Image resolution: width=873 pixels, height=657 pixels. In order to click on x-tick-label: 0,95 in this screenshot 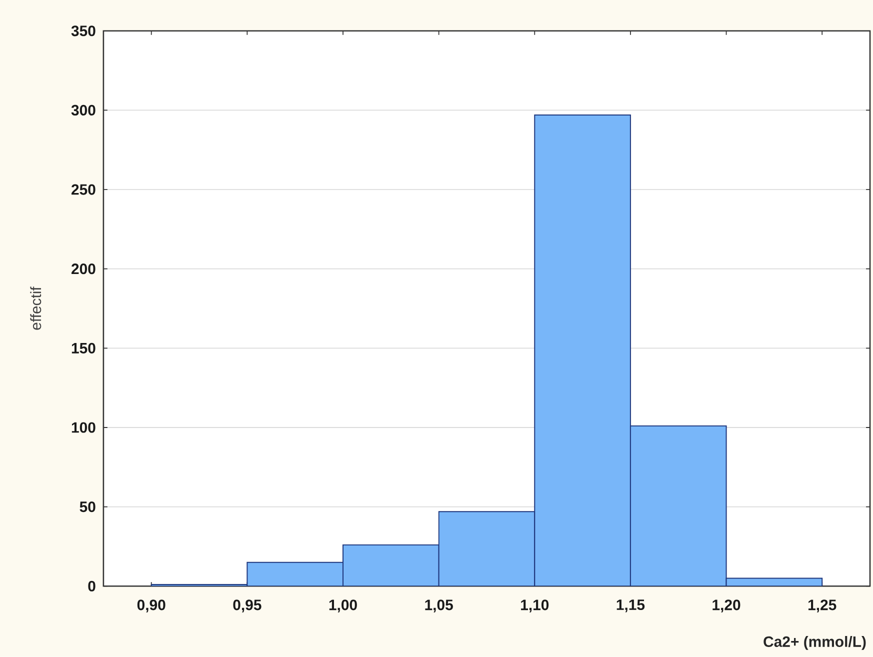, I will do `click(247, 606)`.